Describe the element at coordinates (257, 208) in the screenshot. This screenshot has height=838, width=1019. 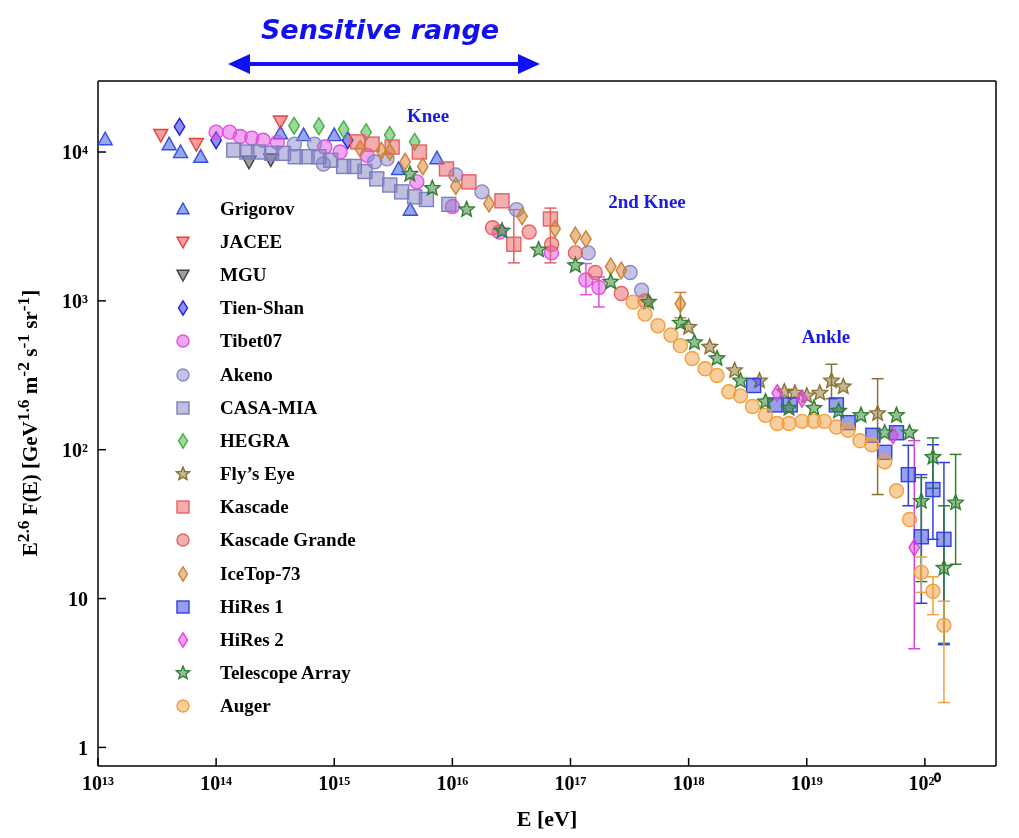
I see `legend-label: Grigorov` at that location.